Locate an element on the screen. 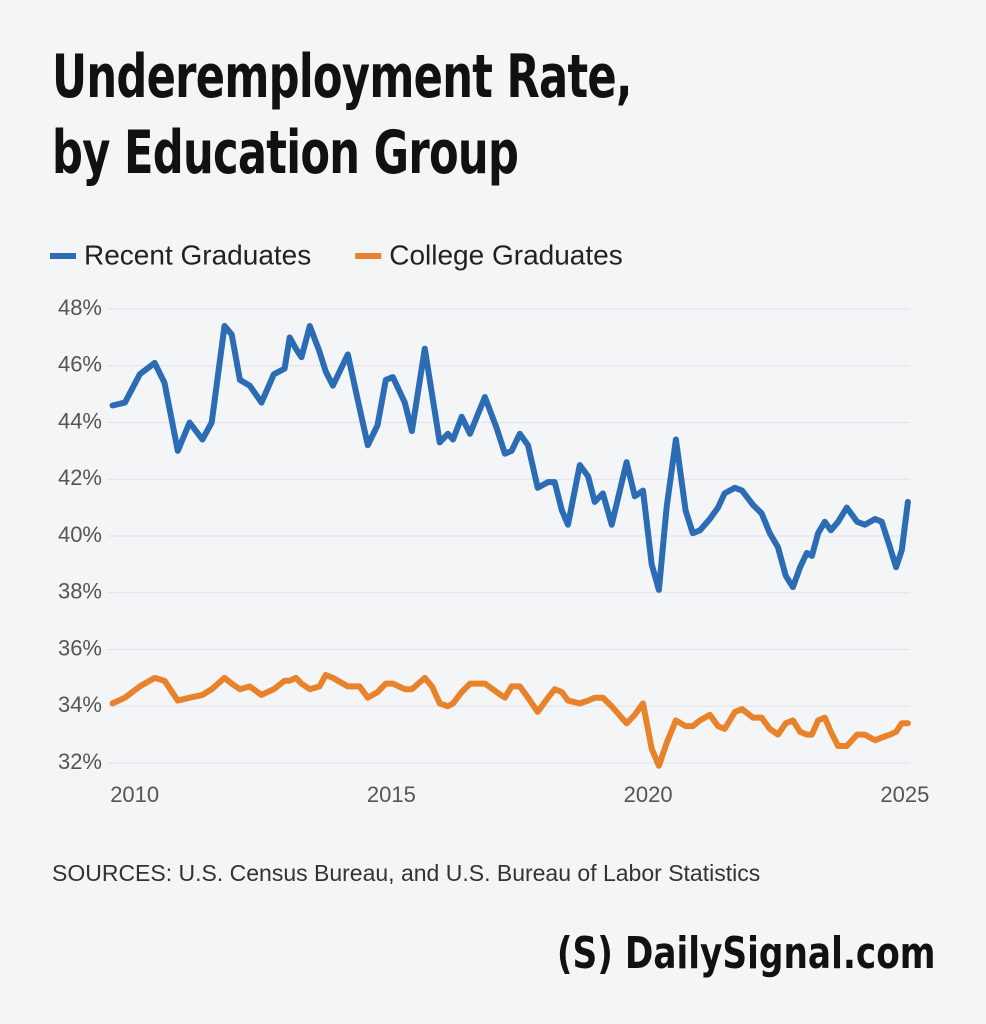  series-line is located at coordinates (510, 720).